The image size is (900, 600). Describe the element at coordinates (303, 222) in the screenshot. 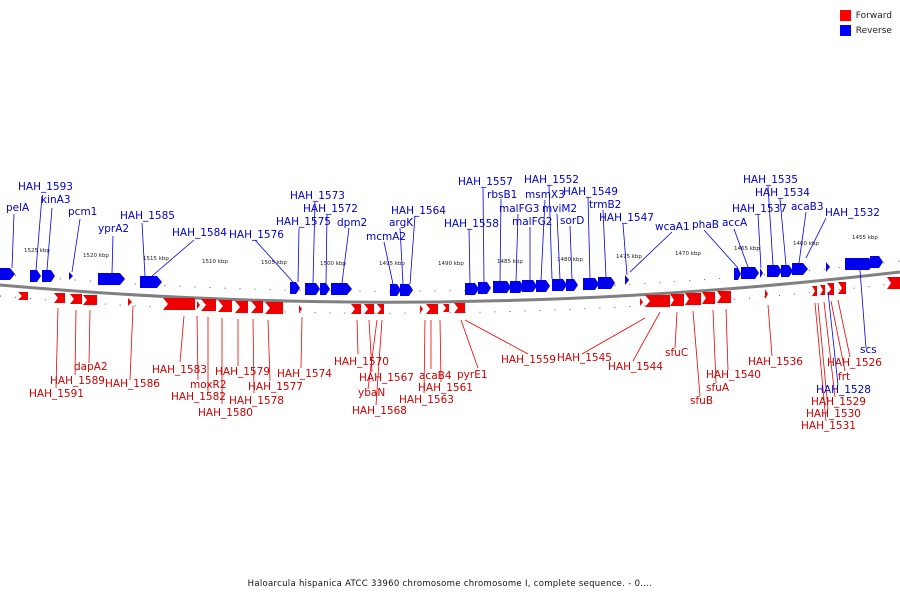

I see `gene-label: HAH_1575` at that location.